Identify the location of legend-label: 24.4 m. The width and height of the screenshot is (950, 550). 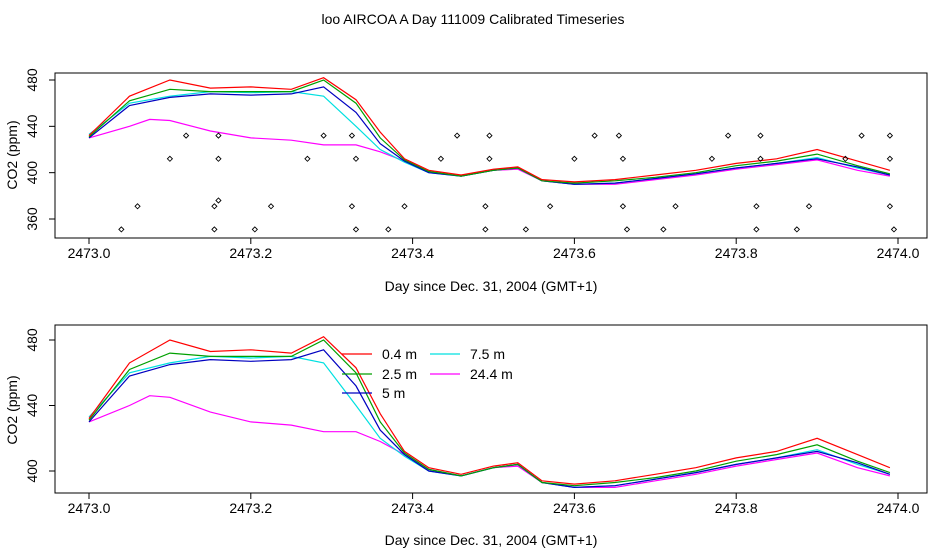
(491, 374).